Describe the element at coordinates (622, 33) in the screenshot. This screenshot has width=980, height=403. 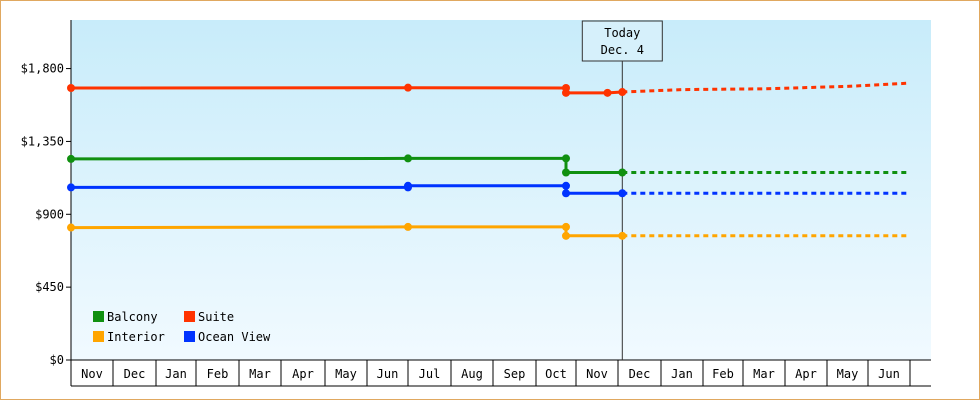
I see `today-label: Today` at that location.